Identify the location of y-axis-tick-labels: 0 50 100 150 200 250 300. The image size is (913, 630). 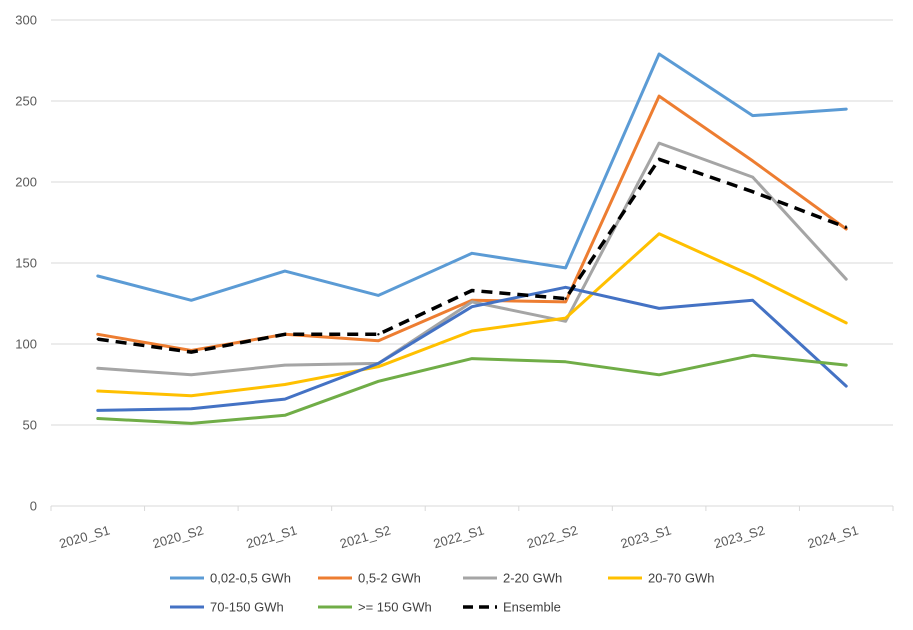
(26, 263).